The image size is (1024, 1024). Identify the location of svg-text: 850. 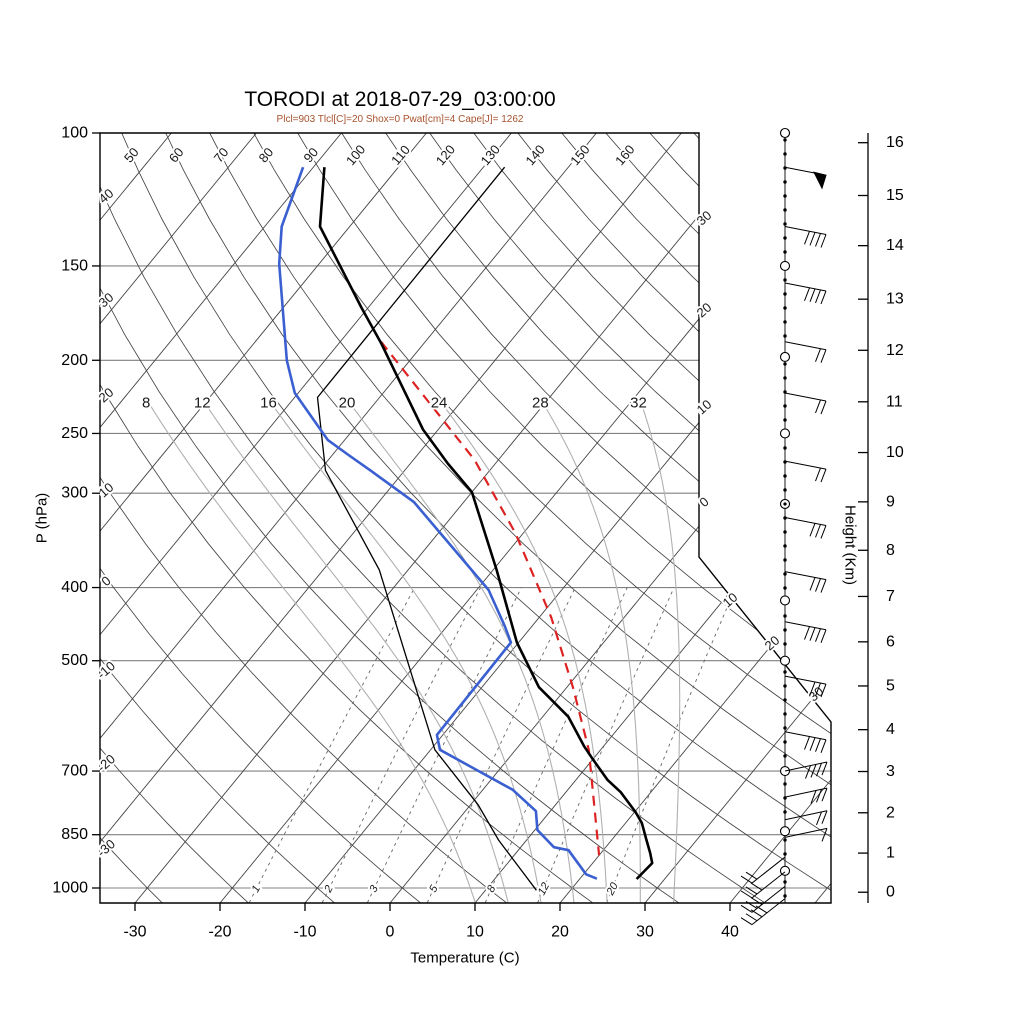
(74, 834).